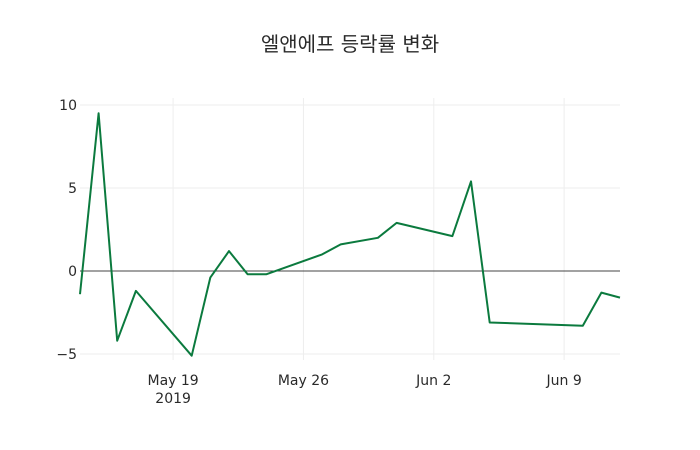 This screenshot has width=700, height=450. I want to click on y-tick-label: −5, so click(66, 355).